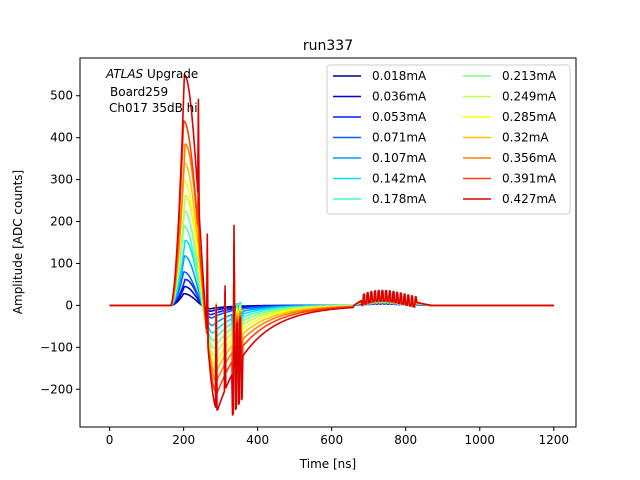 The image size is (640, 480). What do you see at coordinates (61, 180) in the screenshot?
I see `y-tick-label: 300` at bounding box center [61, 180].